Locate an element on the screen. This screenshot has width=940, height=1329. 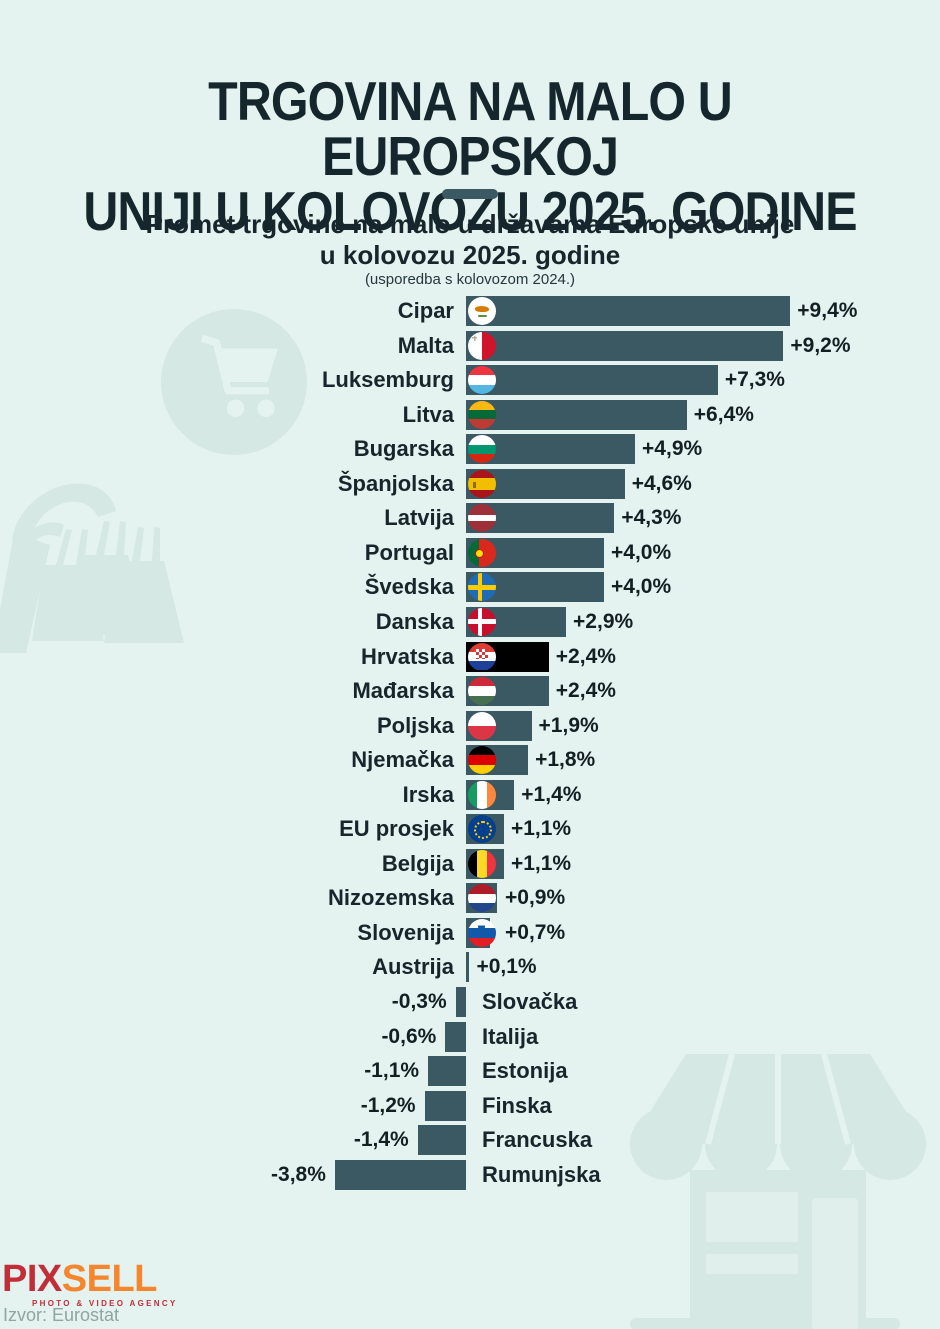
chart-row: Belgija +1,1% is located at coordinates (470, 863).